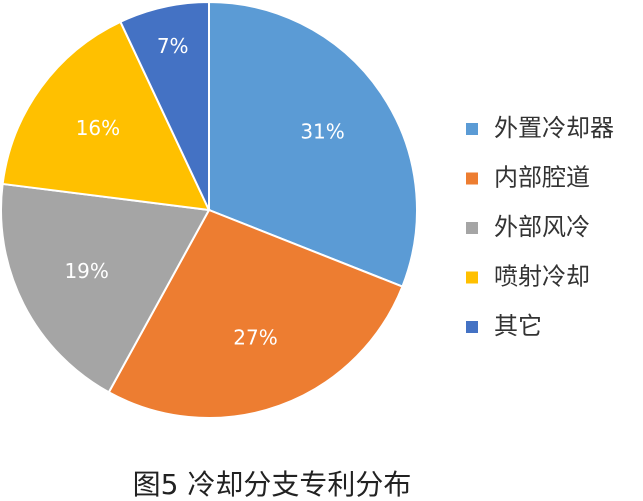 The width and height of the screenshot is (643, 501). Describe the element at coordinates (554, 128) in the screenshot. I see `legend-label: 外置冷却器` at that location.